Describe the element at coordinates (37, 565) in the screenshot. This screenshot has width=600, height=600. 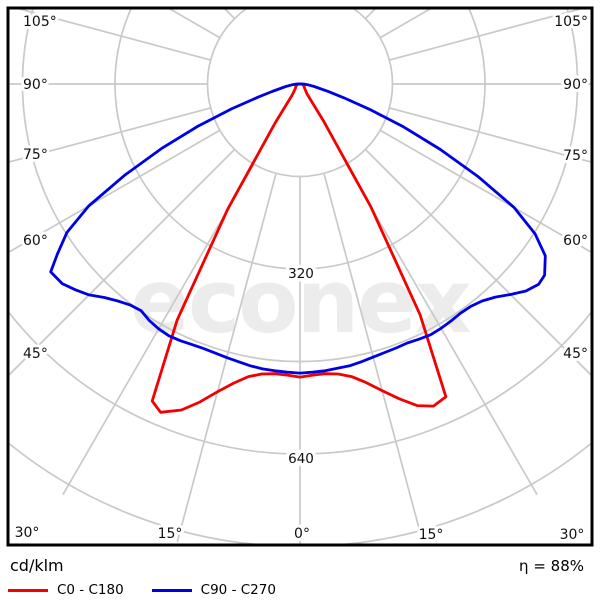
I see `unit-label: cd/klm` at that location.